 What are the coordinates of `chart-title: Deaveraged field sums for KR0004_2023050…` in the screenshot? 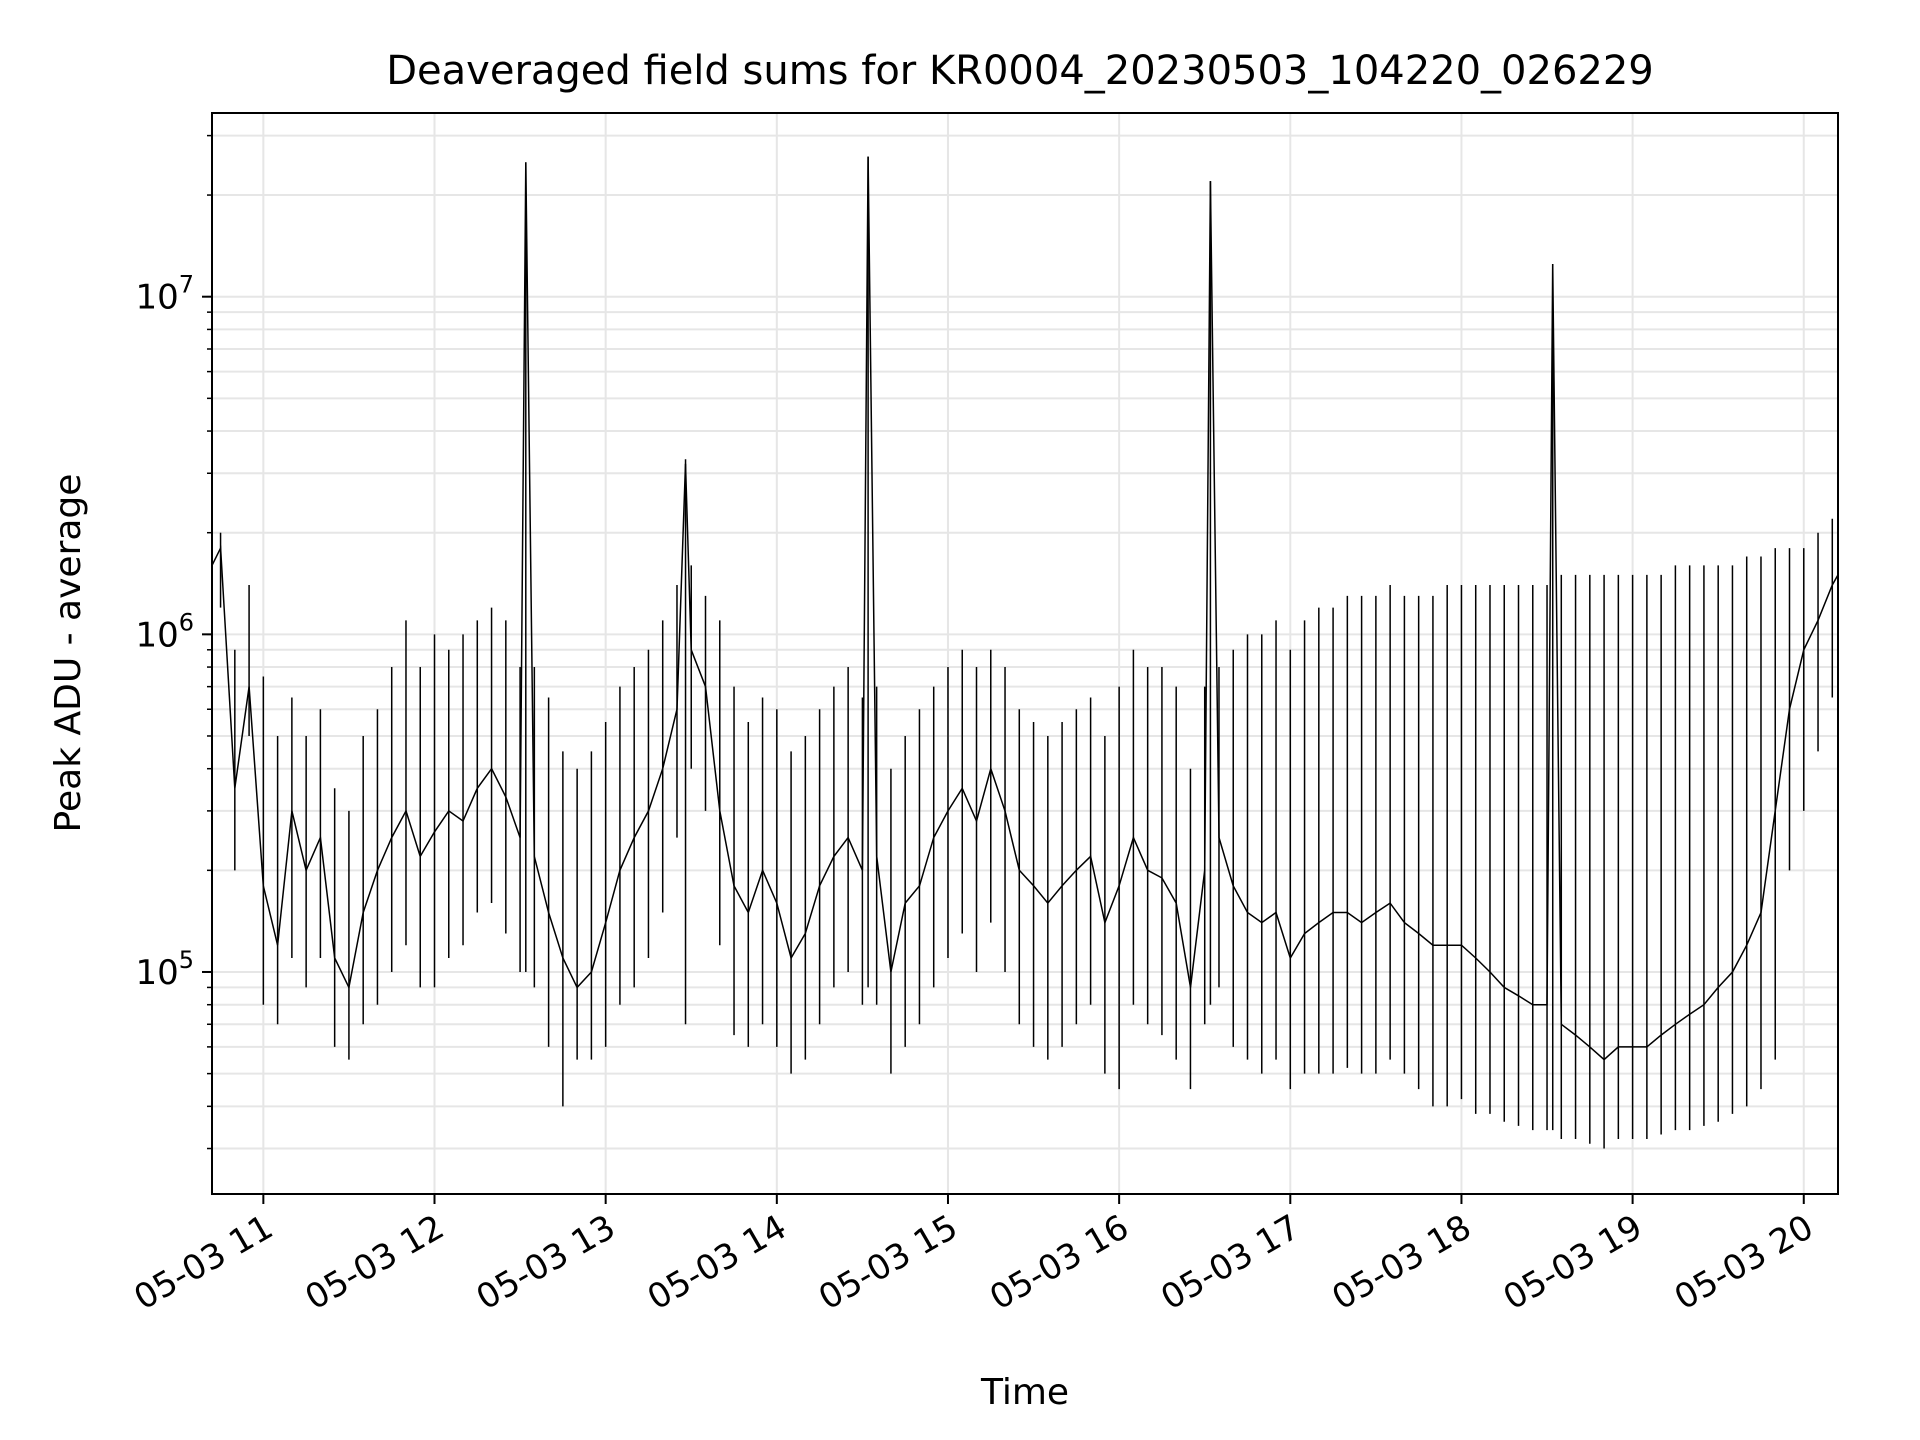 It's located at (1020, 71).